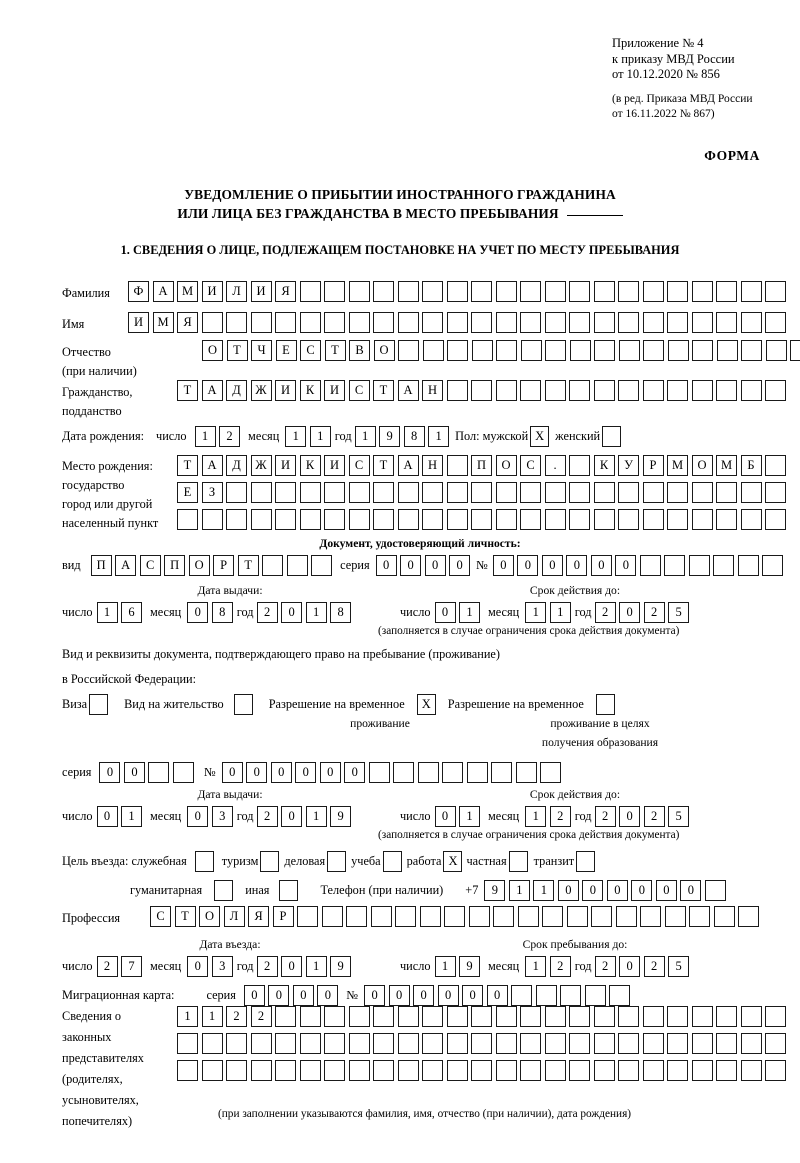 This screenshot has height=1163, width=800. What do you see at coordinates (586, 861) in the screenshot?
I see `purpose-transit-checkbox` at bounding box center [586, 861].